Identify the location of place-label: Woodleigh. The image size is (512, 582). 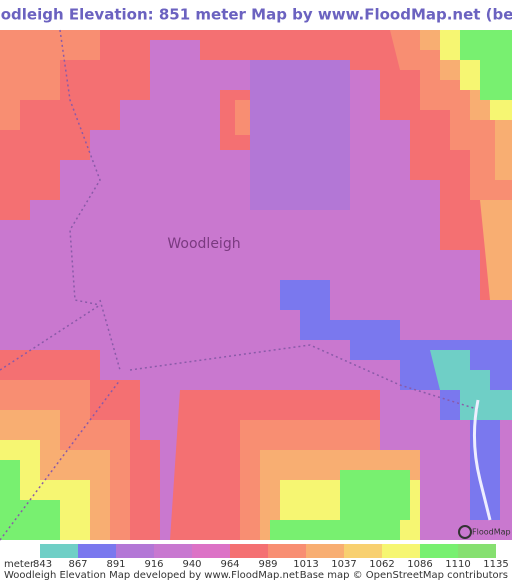
(203, 244).